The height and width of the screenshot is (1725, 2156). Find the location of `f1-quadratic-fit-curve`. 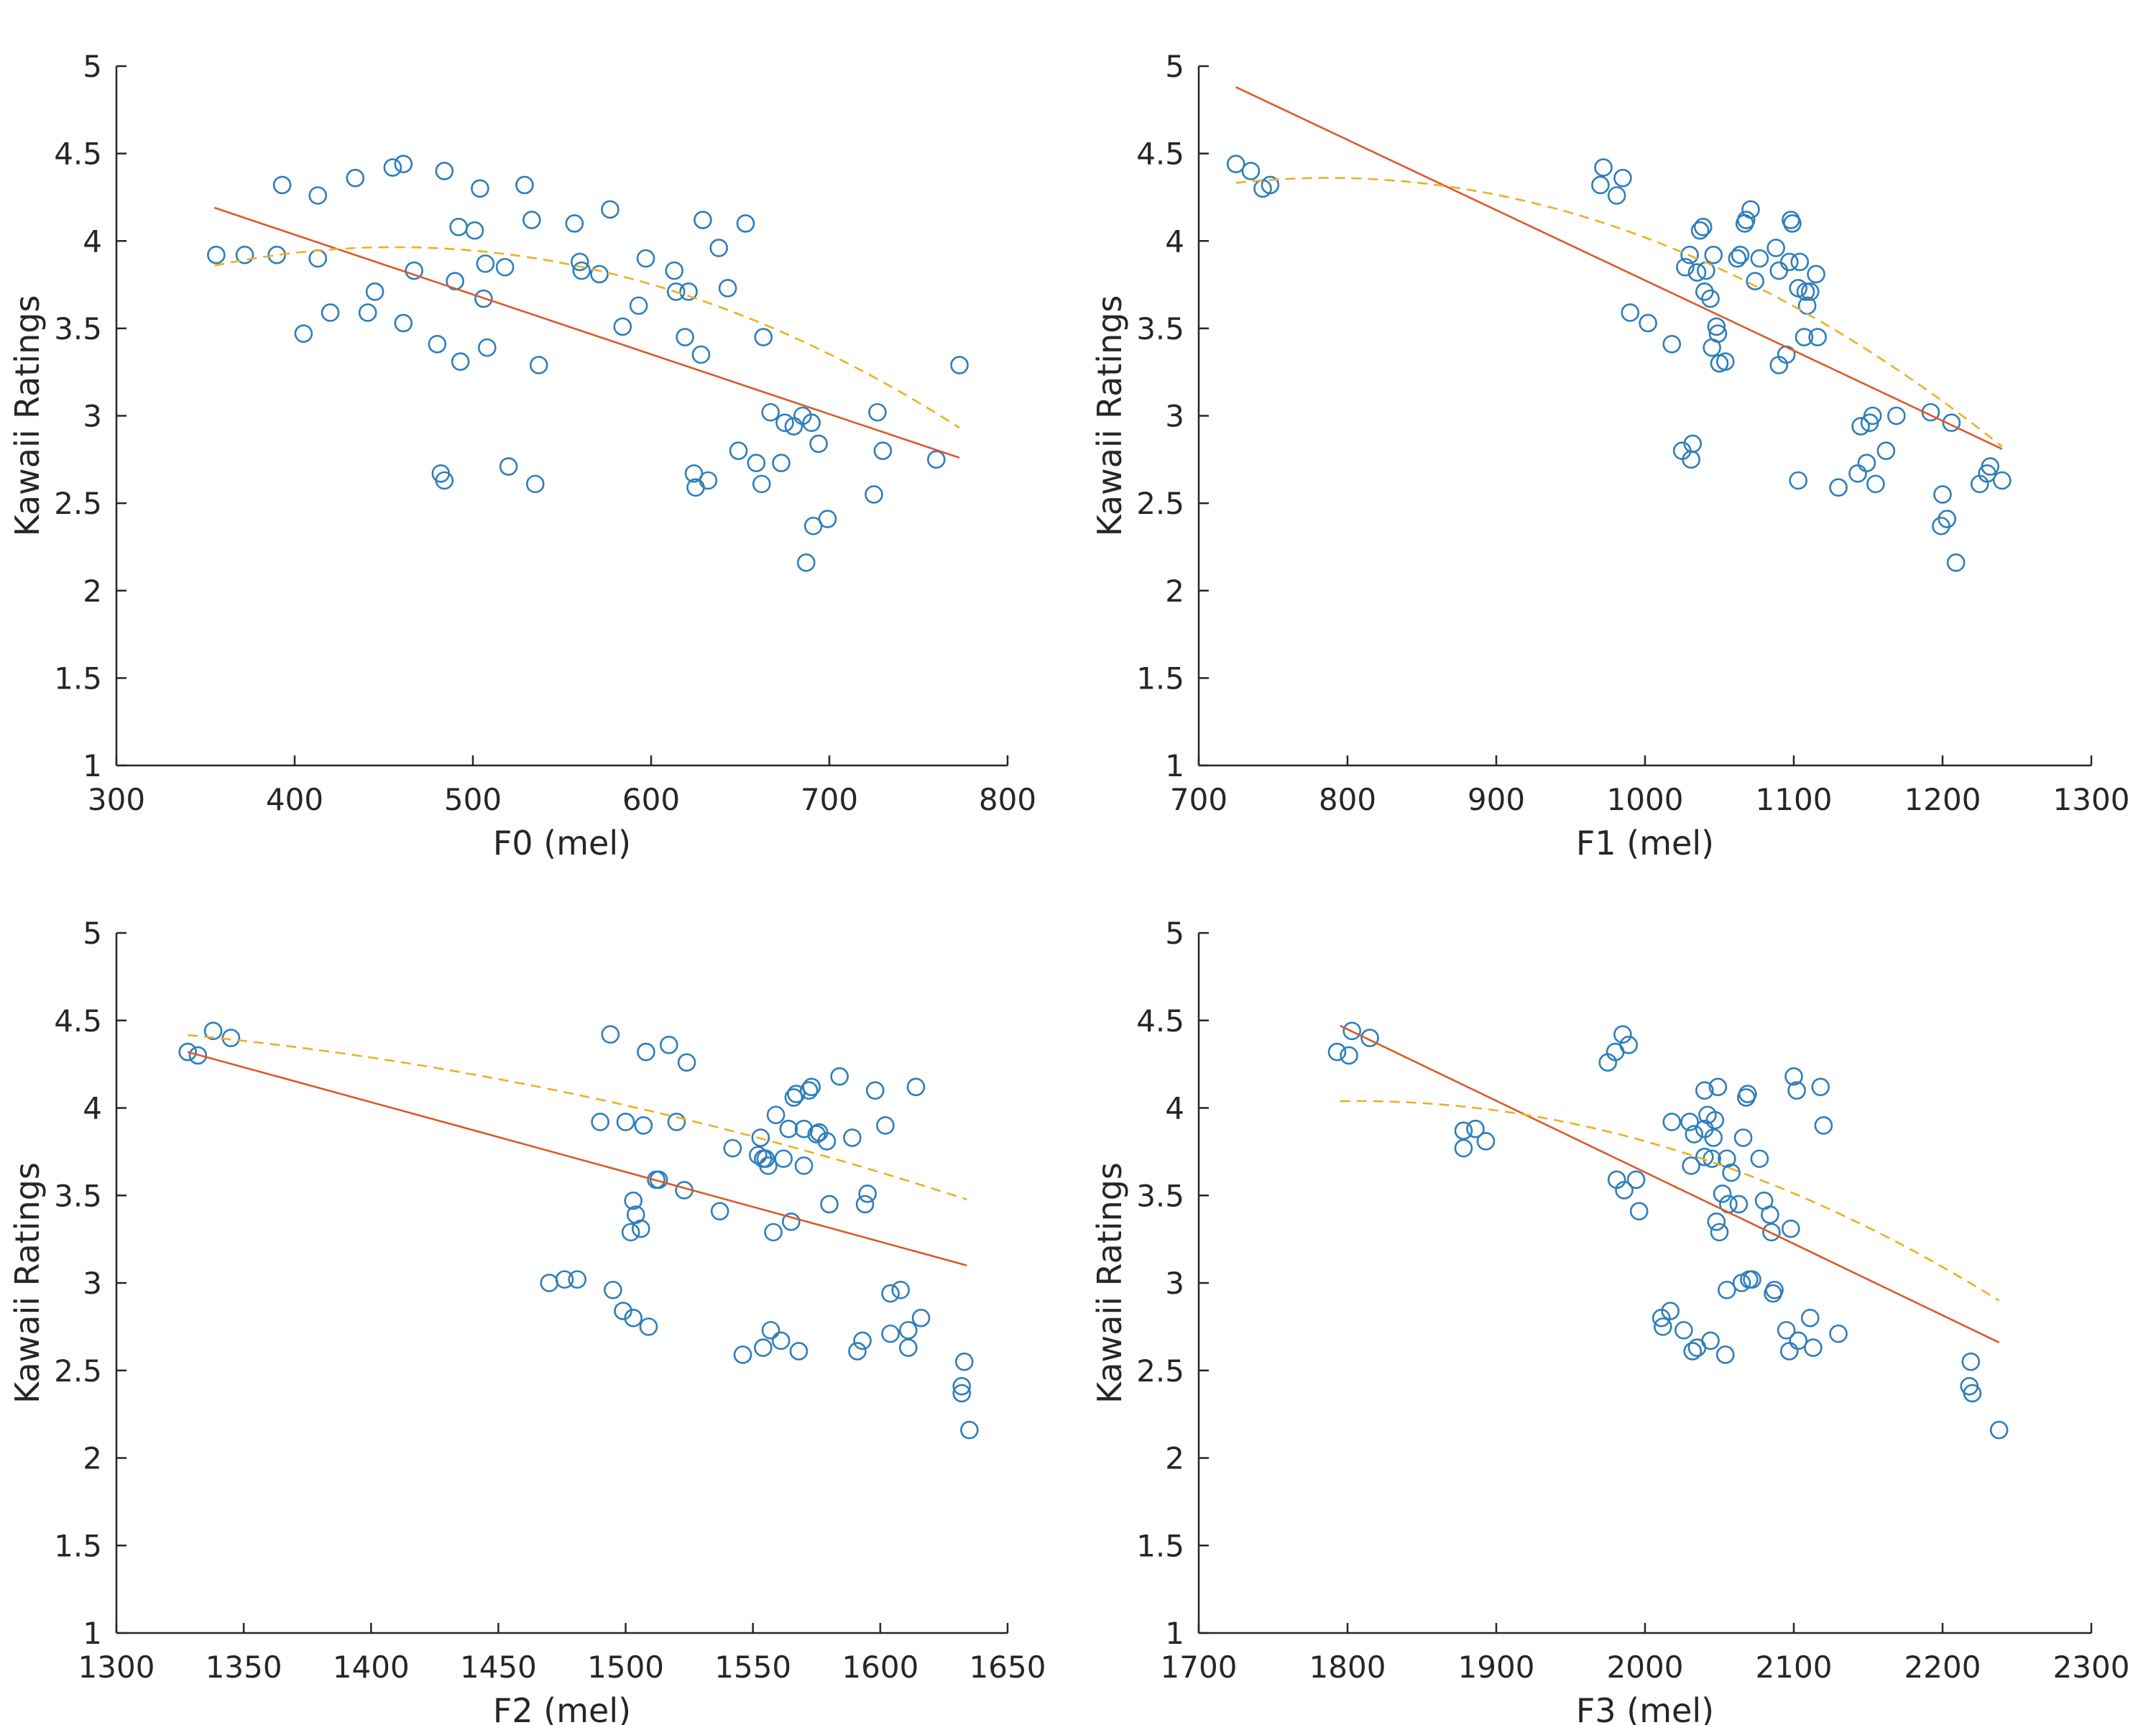

f1-quadratic-fit-curve is located at coordinates (1619, 312).